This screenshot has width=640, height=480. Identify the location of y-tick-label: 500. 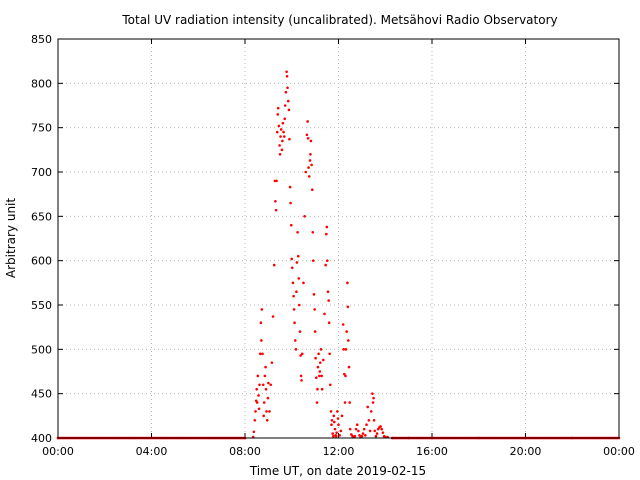
(41, 349).